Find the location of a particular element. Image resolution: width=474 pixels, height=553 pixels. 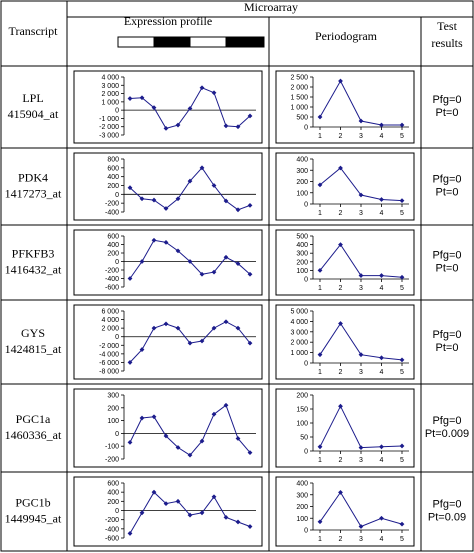

y-tick-label: 1 500 is located at coordinates (299, 98).